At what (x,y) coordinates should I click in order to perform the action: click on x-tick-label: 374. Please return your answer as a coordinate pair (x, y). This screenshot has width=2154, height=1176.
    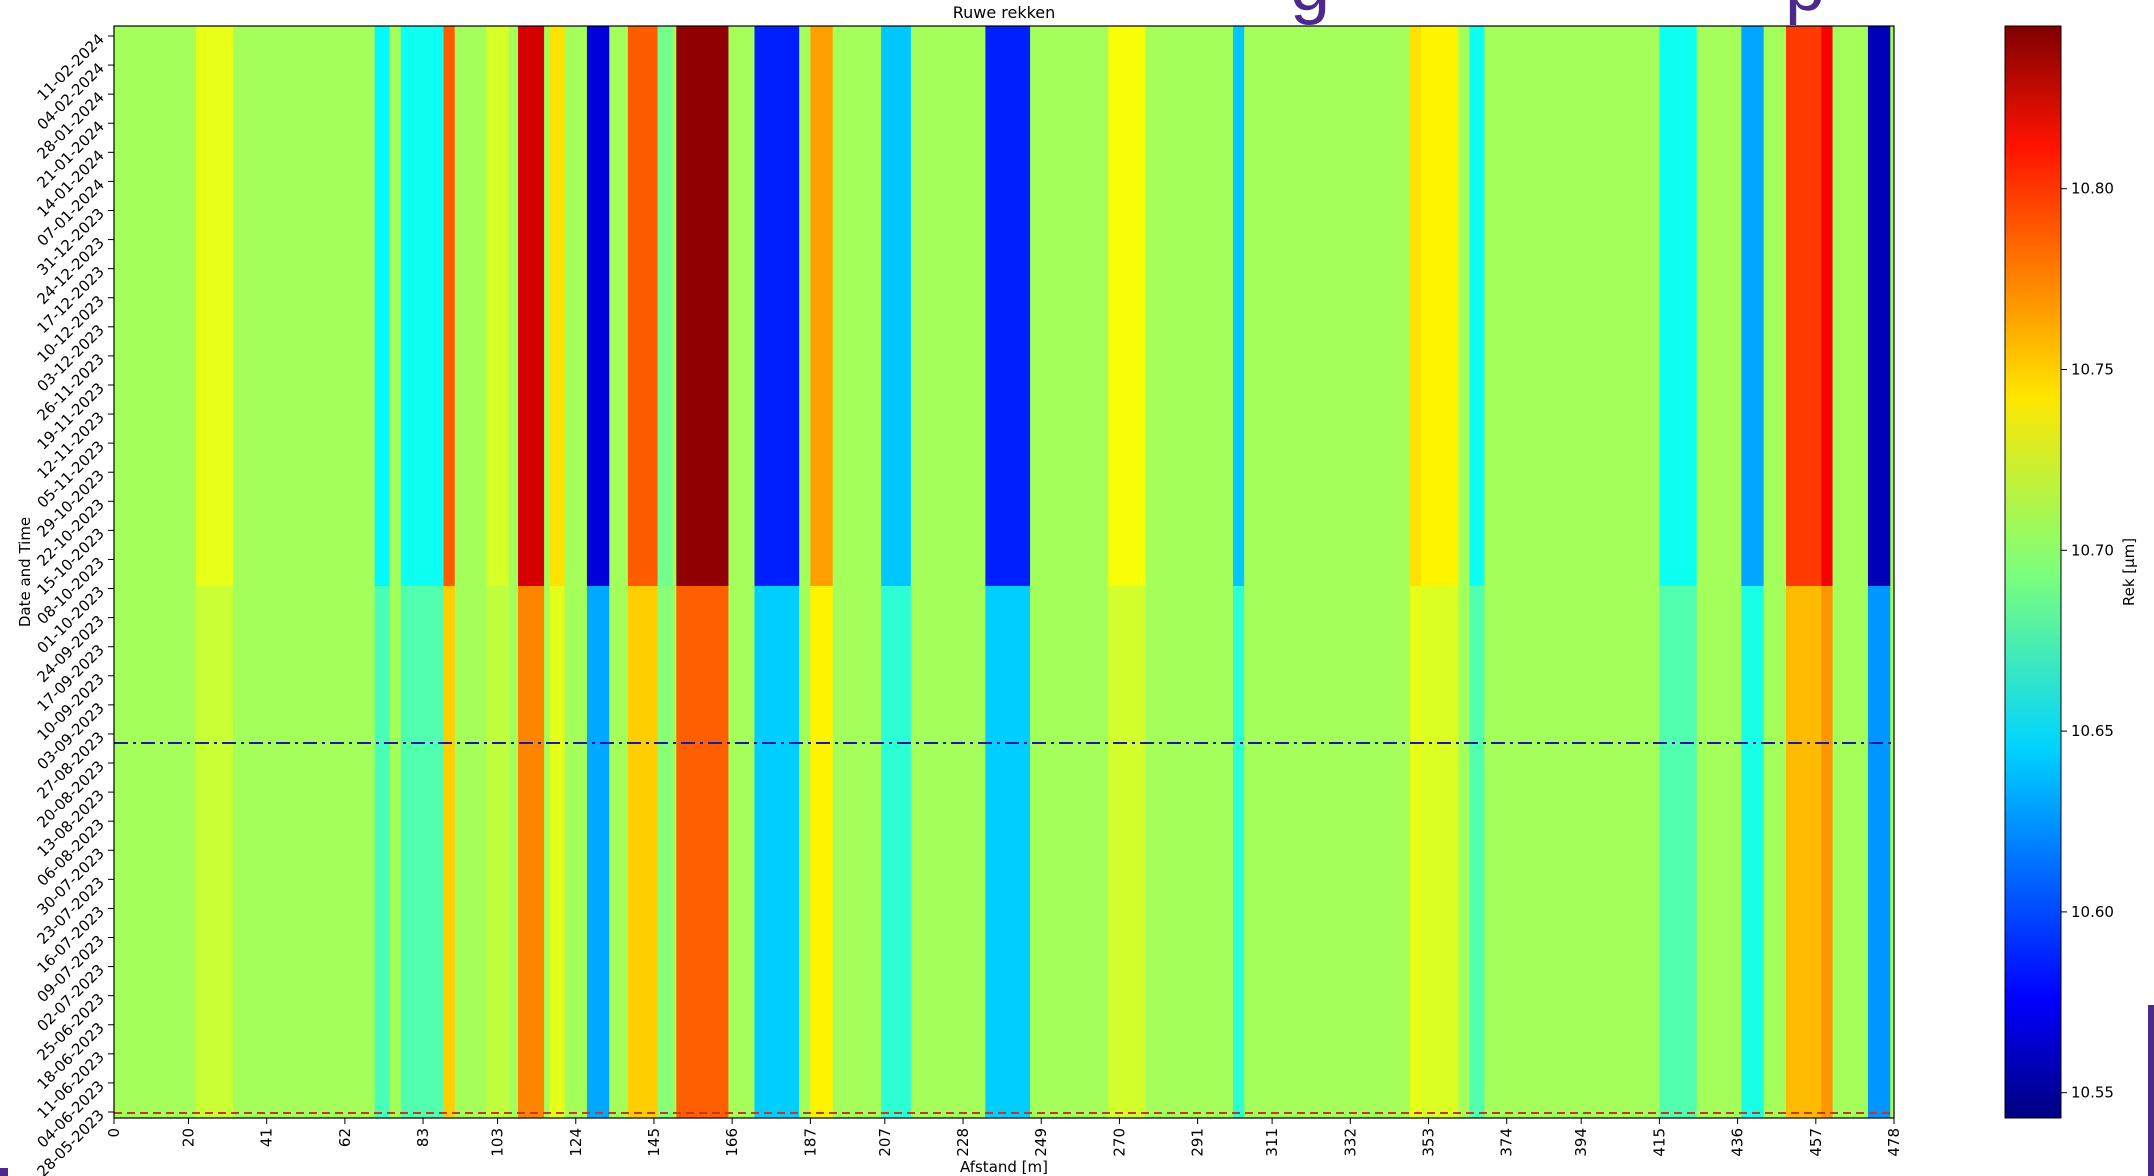
    Looking at the image, I should click on (1507, 1142).